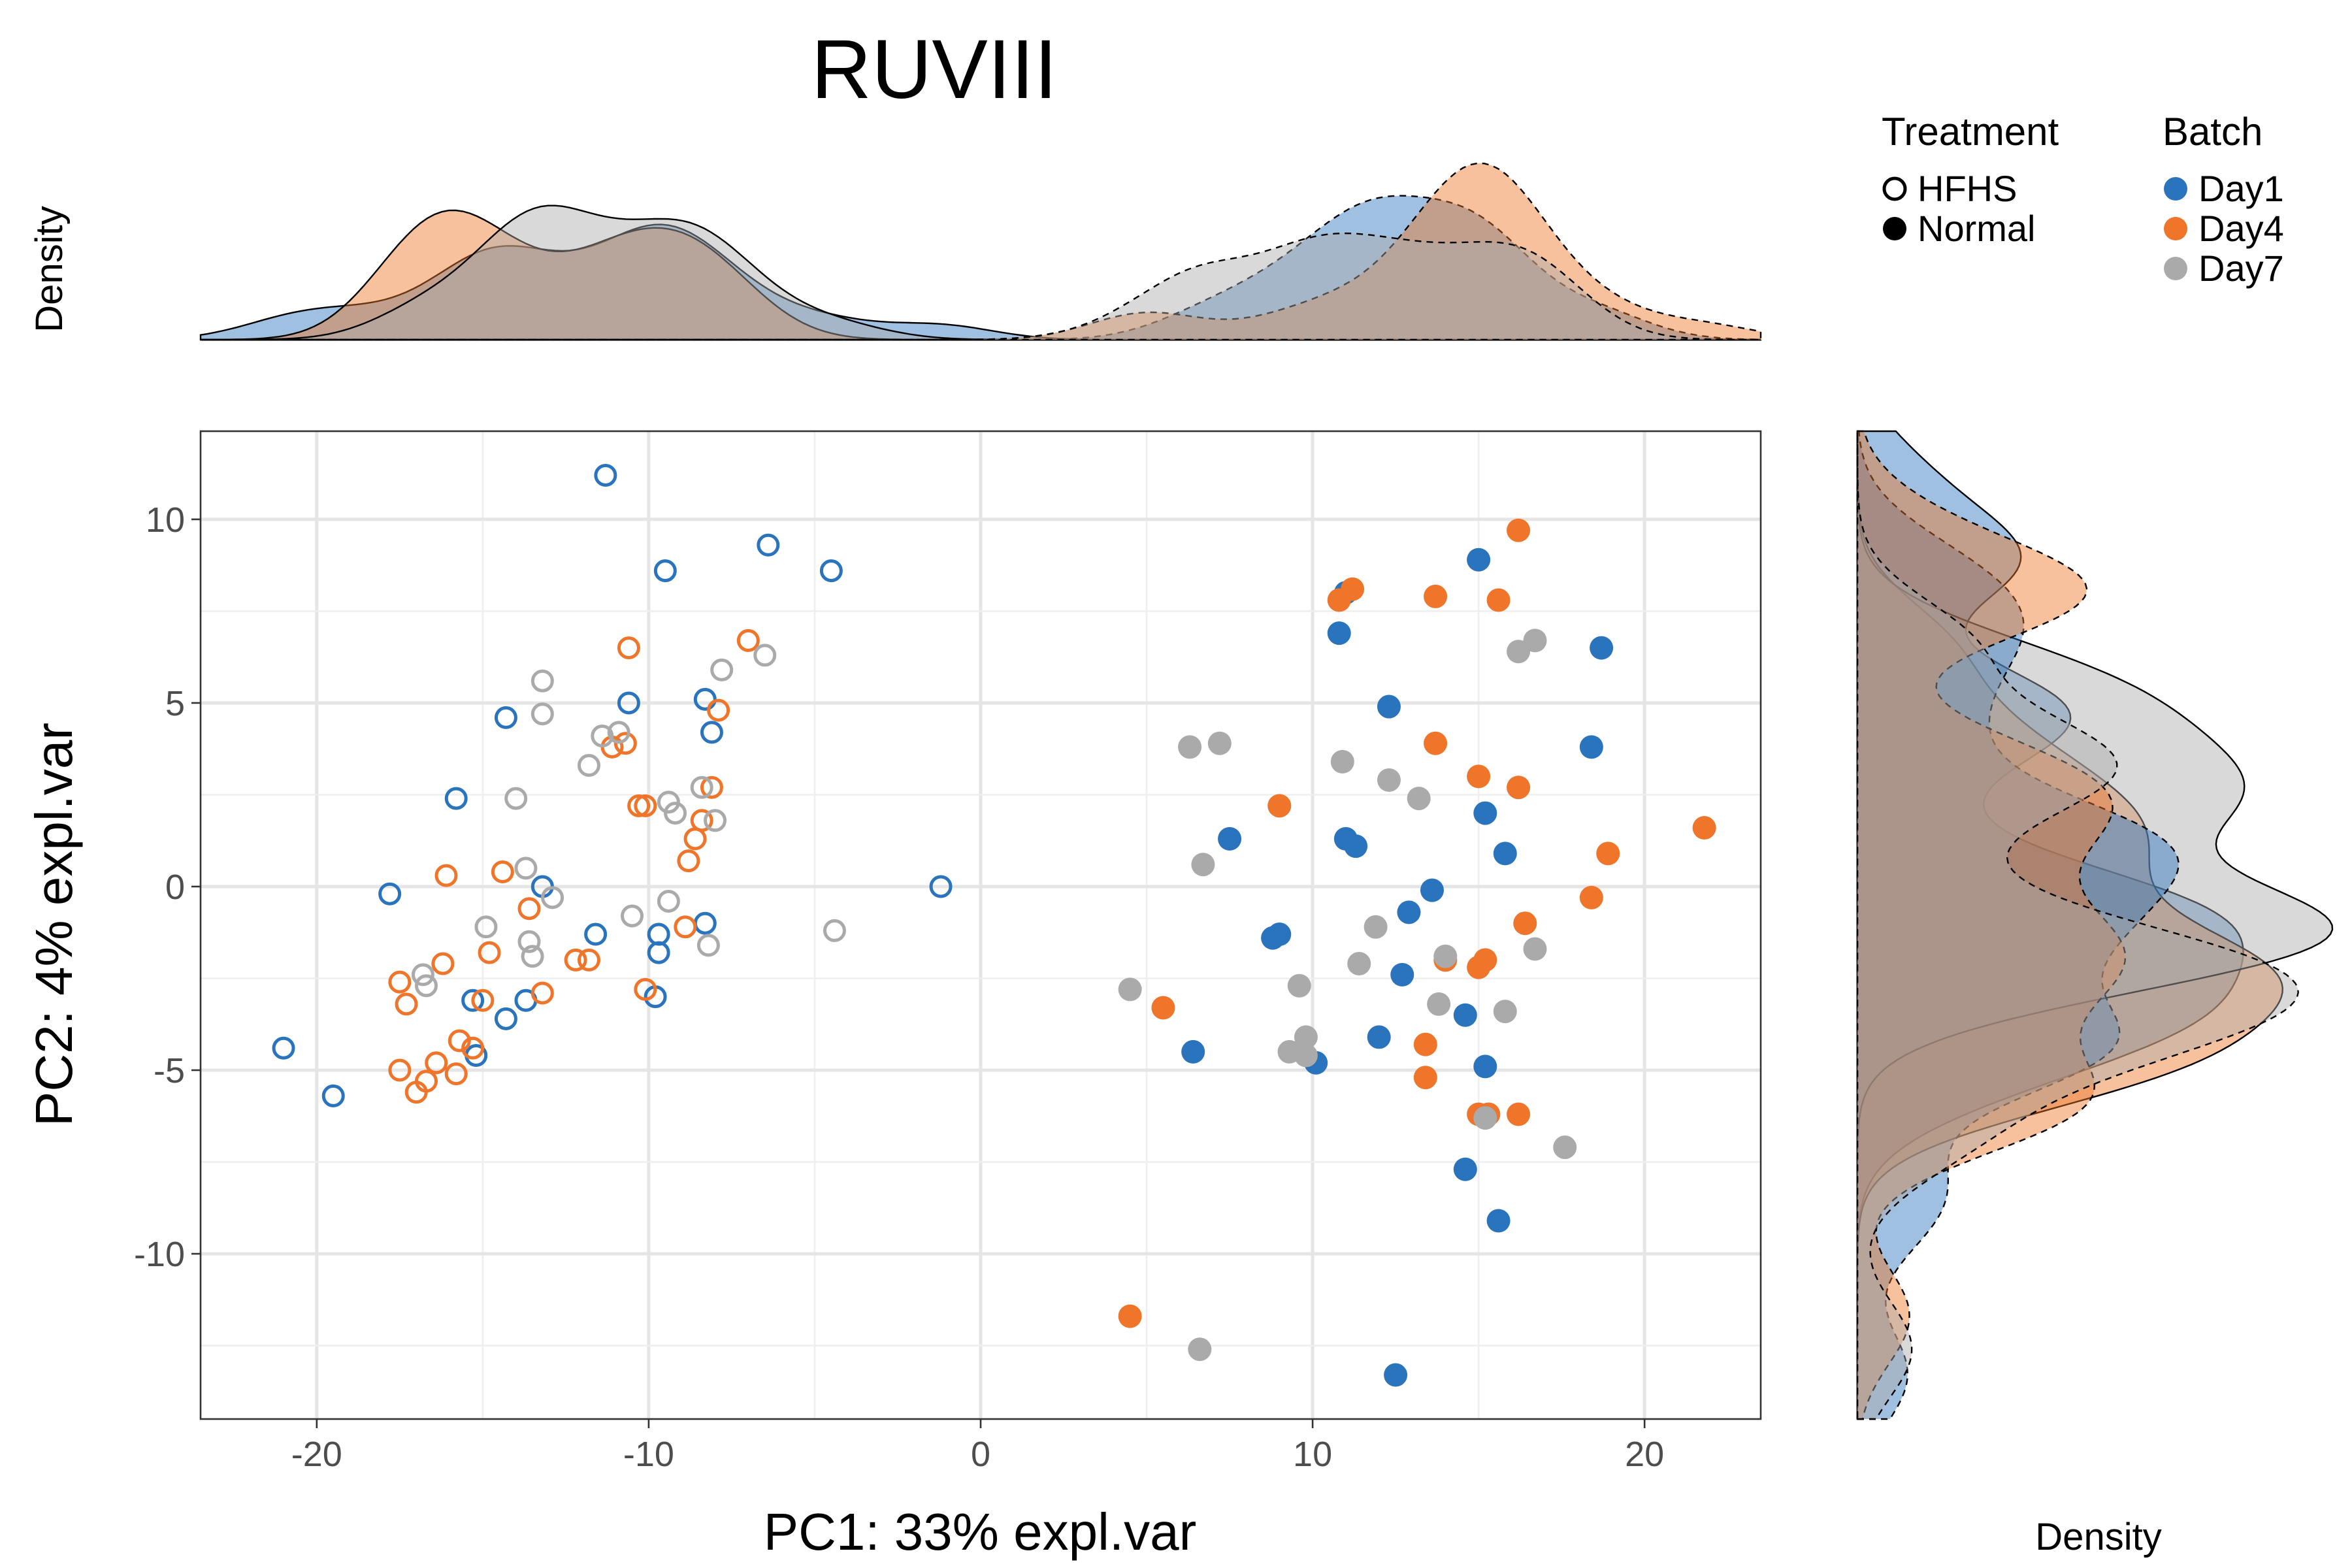  Describe the element at coordinates (54, 924) in the screenshot. I see `y-axis-title: PC2: 4% expl.var` at that location.